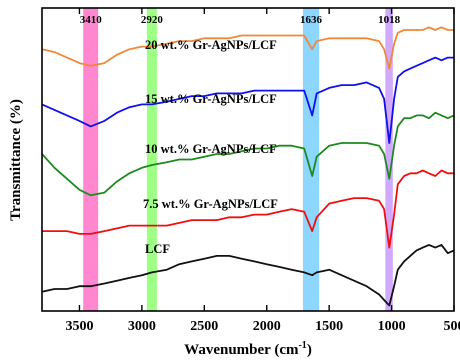 The image size is (460, 360). I want to click on series-label-0: 20 wt.% Gr-AgNPs/LCF, so click(211, 45).